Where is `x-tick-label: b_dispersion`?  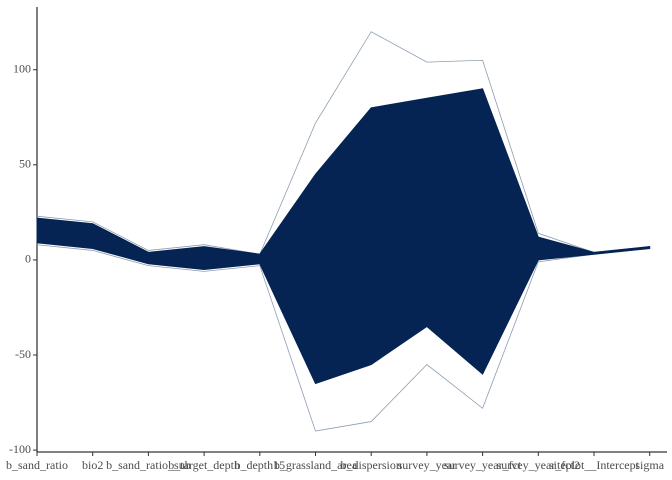 x-tick-label: b_dispersion is located at coordinates (371, 465).